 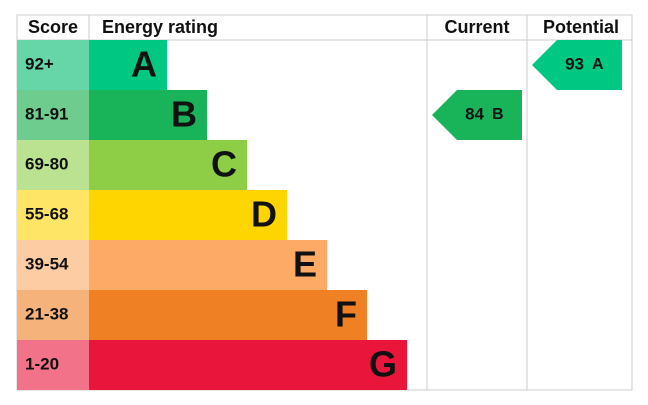 I want to click on score-label: 21-38, so click(x=46, y=313).